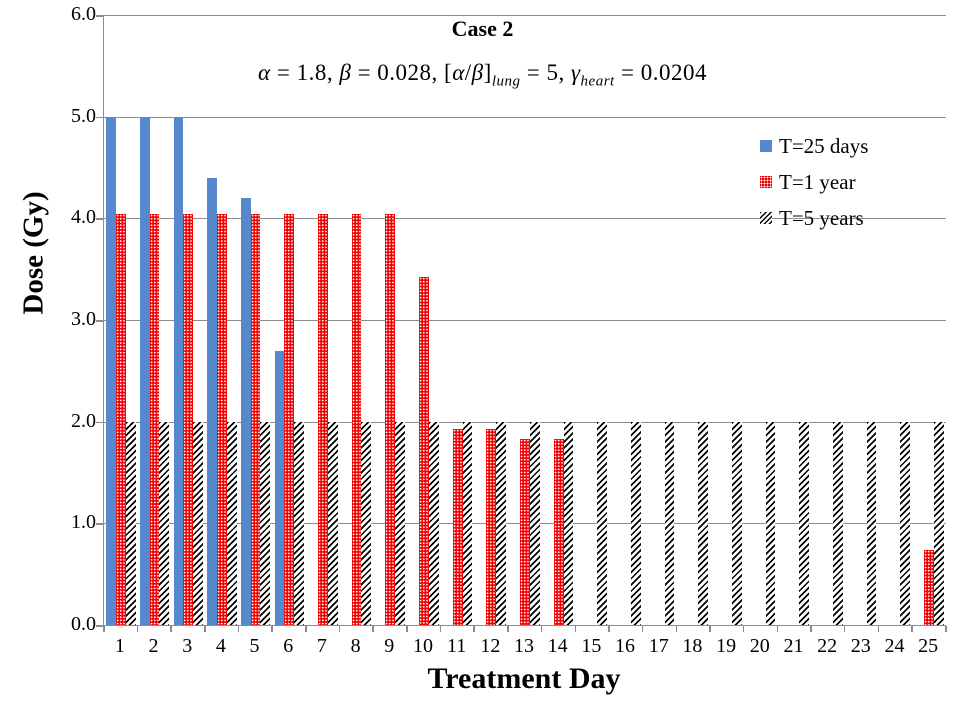 The image size is (960, 720). I want to click on x-tick-label: 7, so click(321, 646).